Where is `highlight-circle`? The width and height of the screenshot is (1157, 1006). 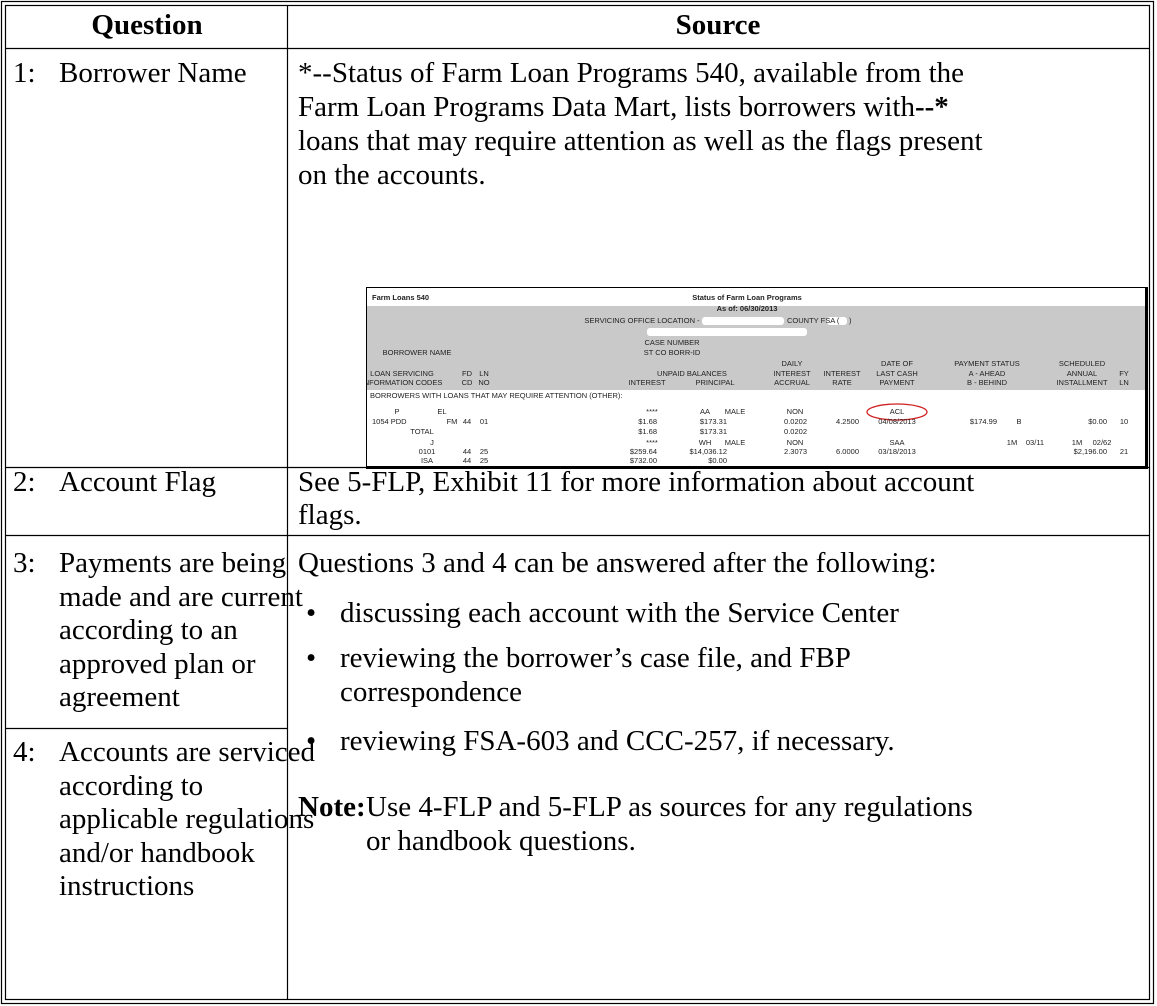
highlight-circle is located at coordinates (897, 412).